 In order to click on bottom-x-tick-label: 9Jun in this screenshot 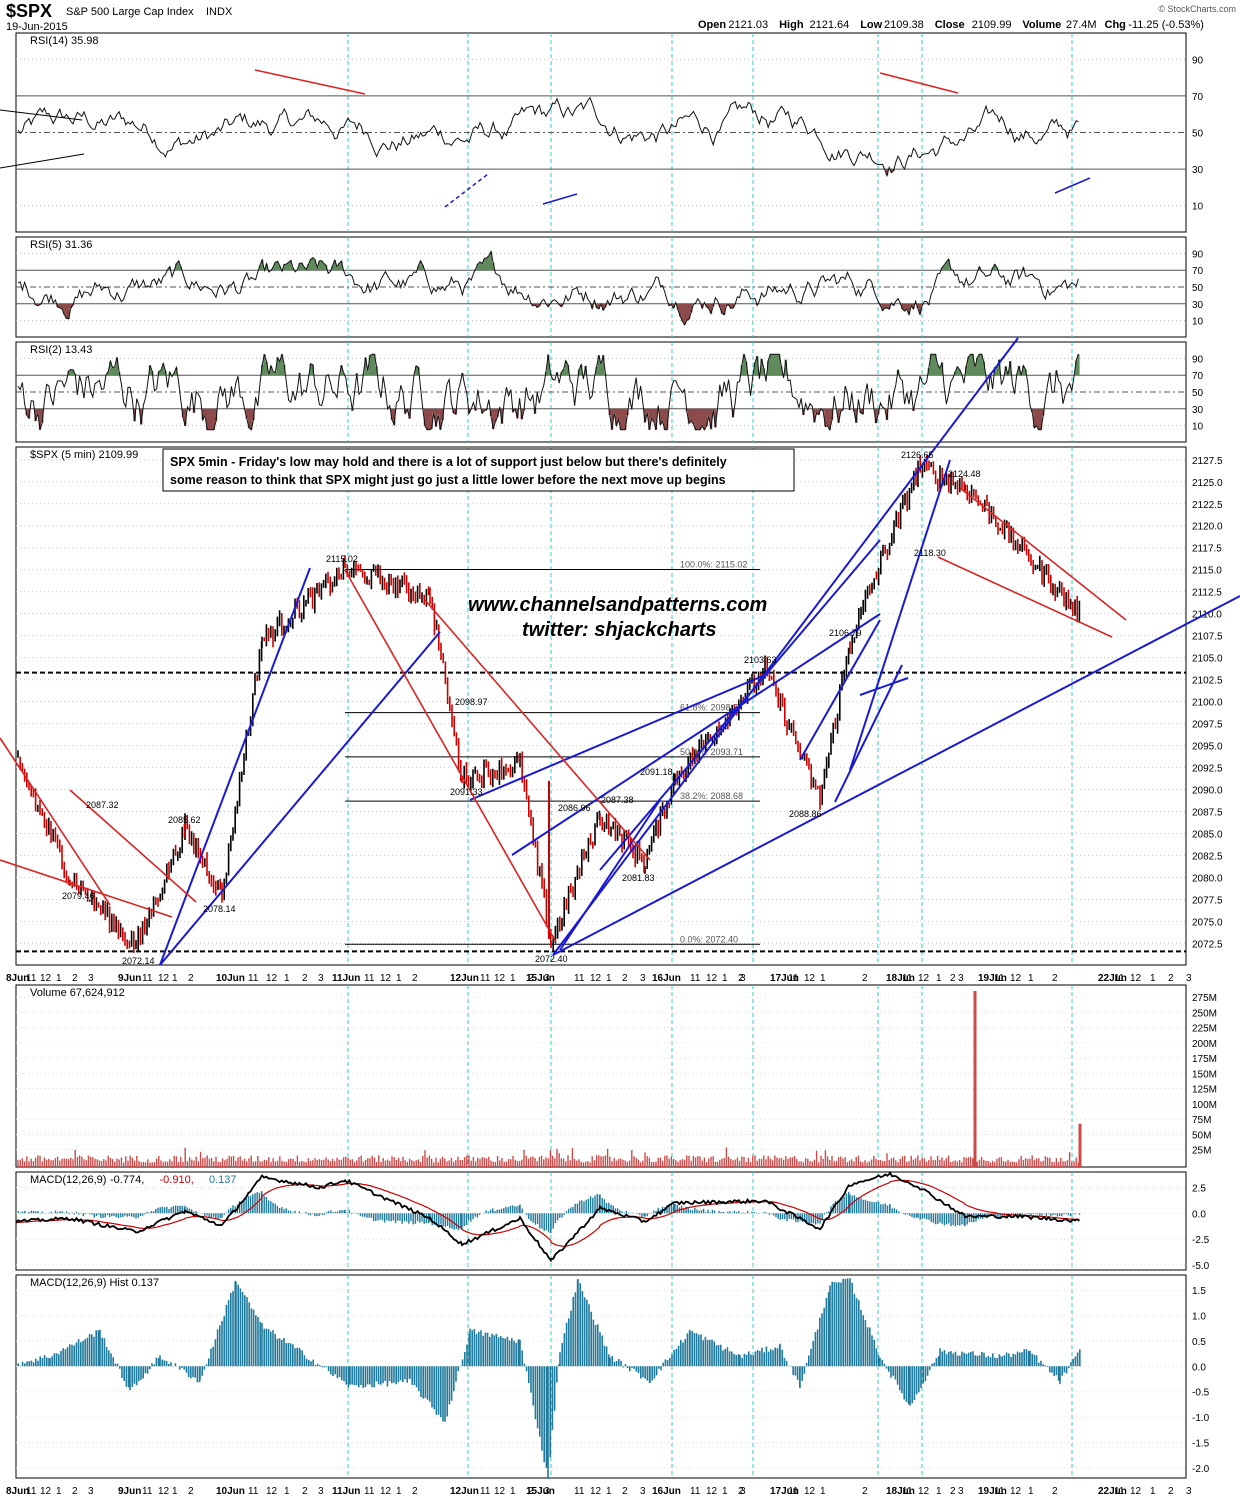, I will do `click(129, 1491)`.